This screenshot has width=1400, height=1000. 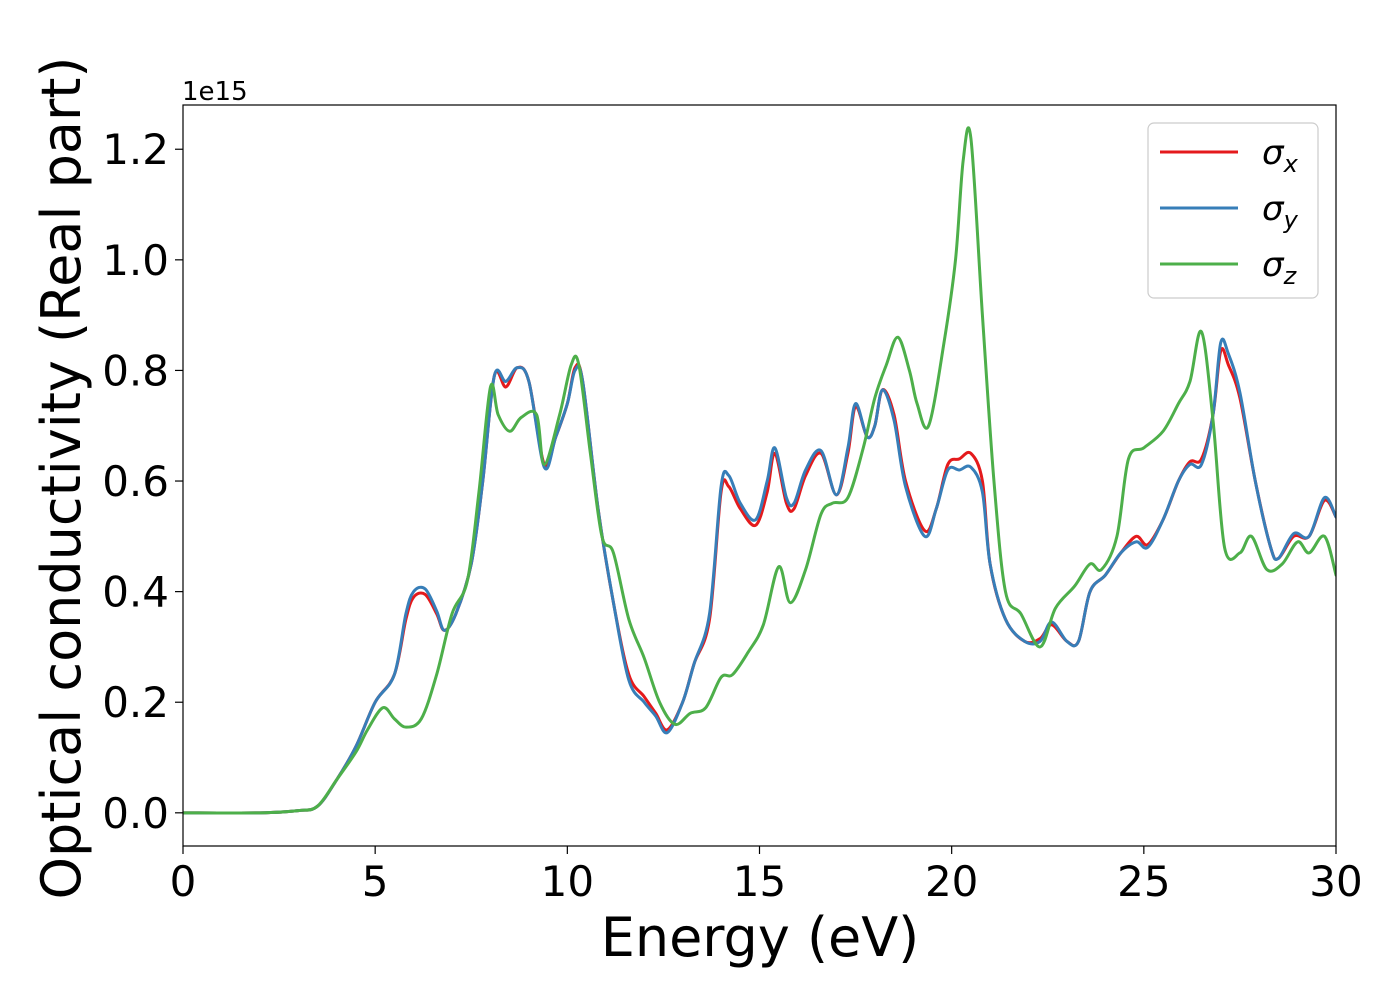 What do you see at coordinates (215, 92) in the screenshot?
I see `y-offset-label: 1e15` at bounding box center [215, 92].